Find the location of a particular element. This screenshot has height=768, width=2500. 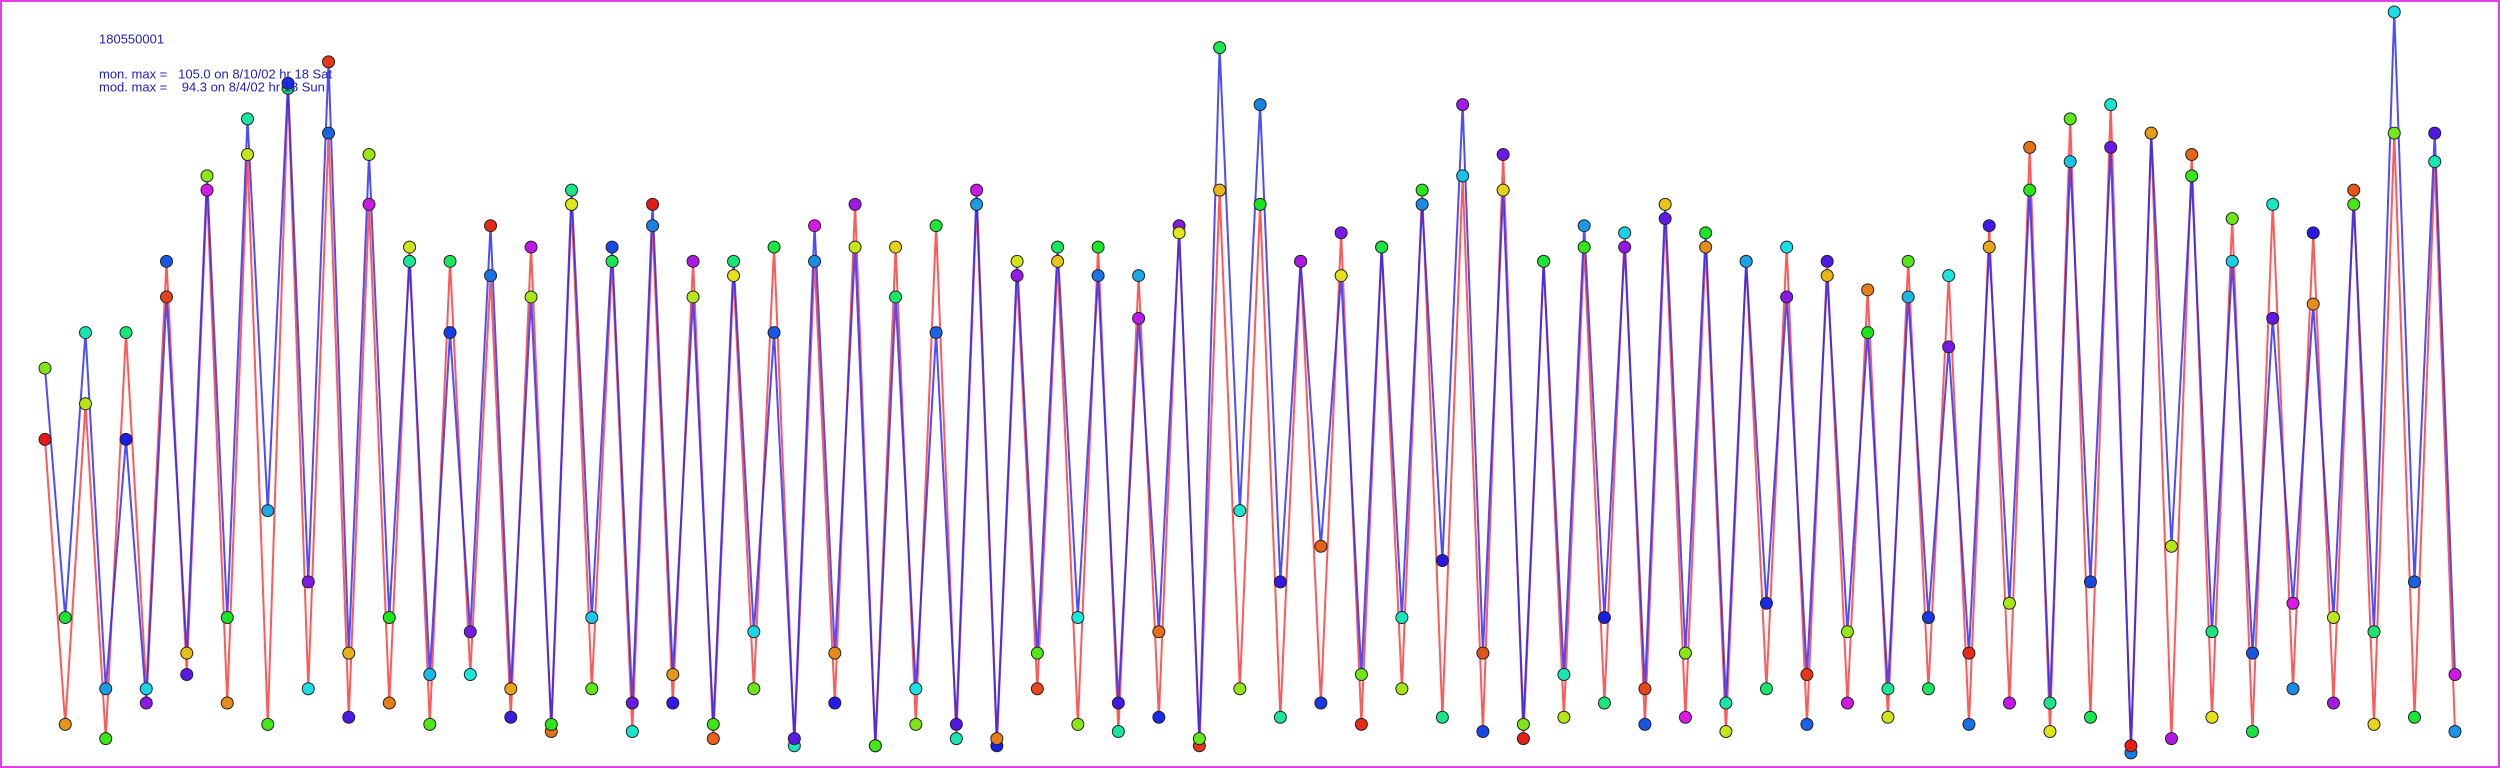

annotation: mon. max = 105.0 on 8/10/02 hr 18 Sat is located at coordinates (215, 73).